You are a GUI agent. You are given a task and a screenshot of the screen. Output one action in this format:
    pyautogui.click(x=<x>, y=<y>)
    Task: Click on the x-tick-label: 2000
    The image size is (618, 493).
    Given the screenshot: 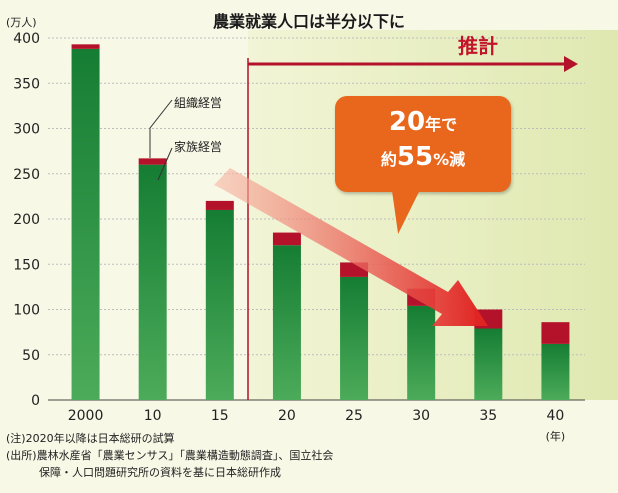 What is the action you would take?
    pyautogui.click(x=86, y=416)
    